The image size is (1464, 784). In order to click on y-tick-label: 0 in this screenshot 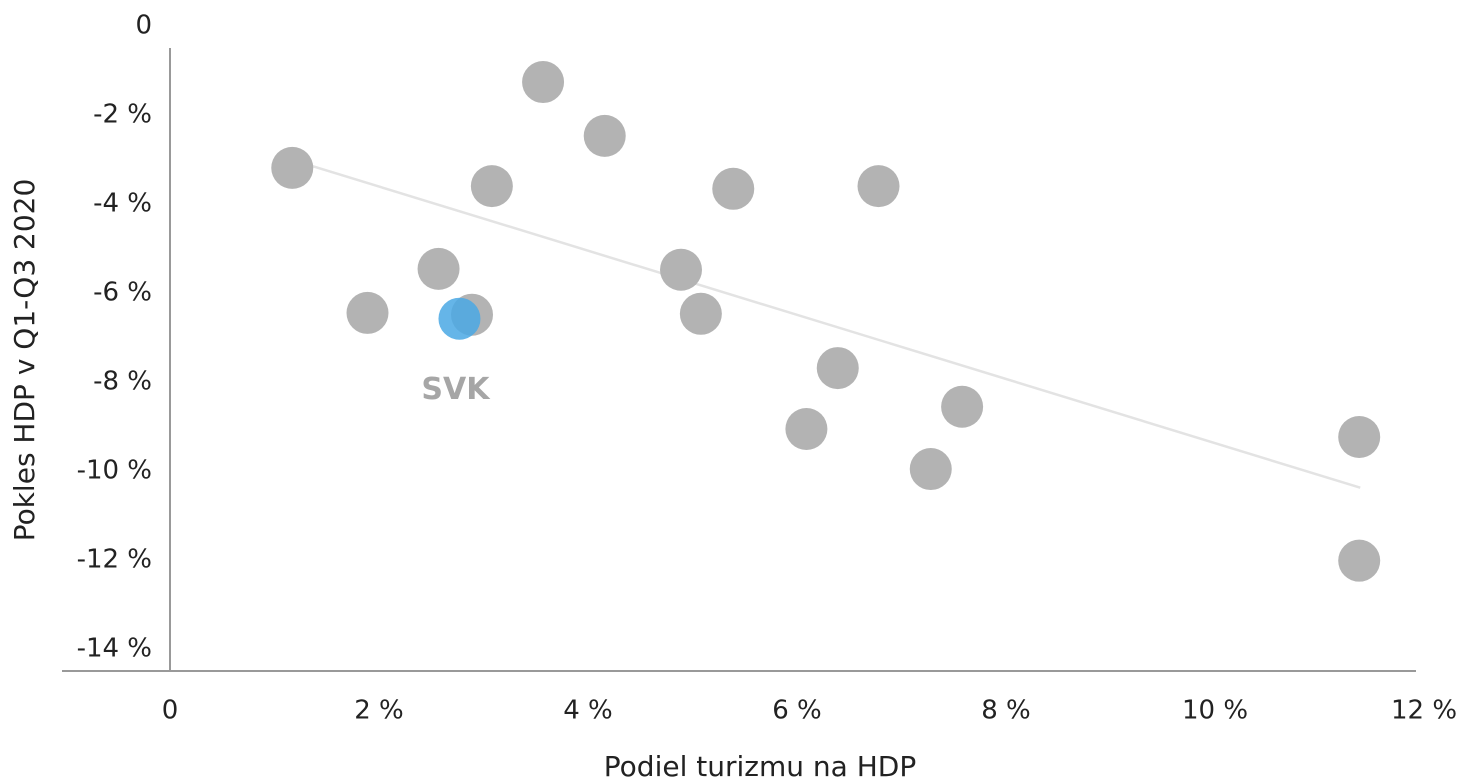, I will do `click(143, 26)`.